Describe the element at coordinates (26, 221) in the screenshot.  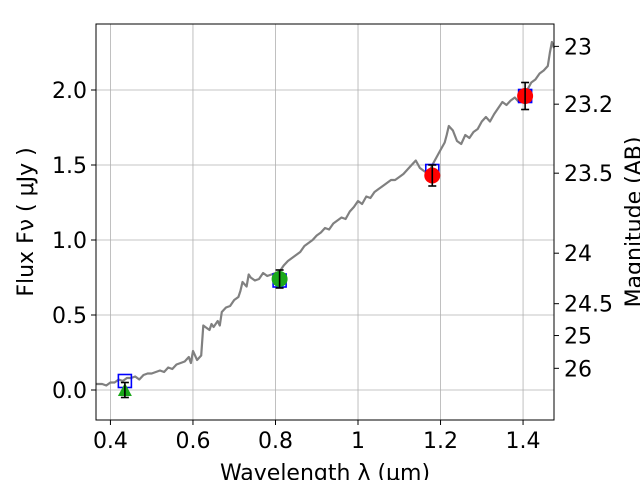
I see `y-axis-title: Flux Fν ( μJy )` at that location.